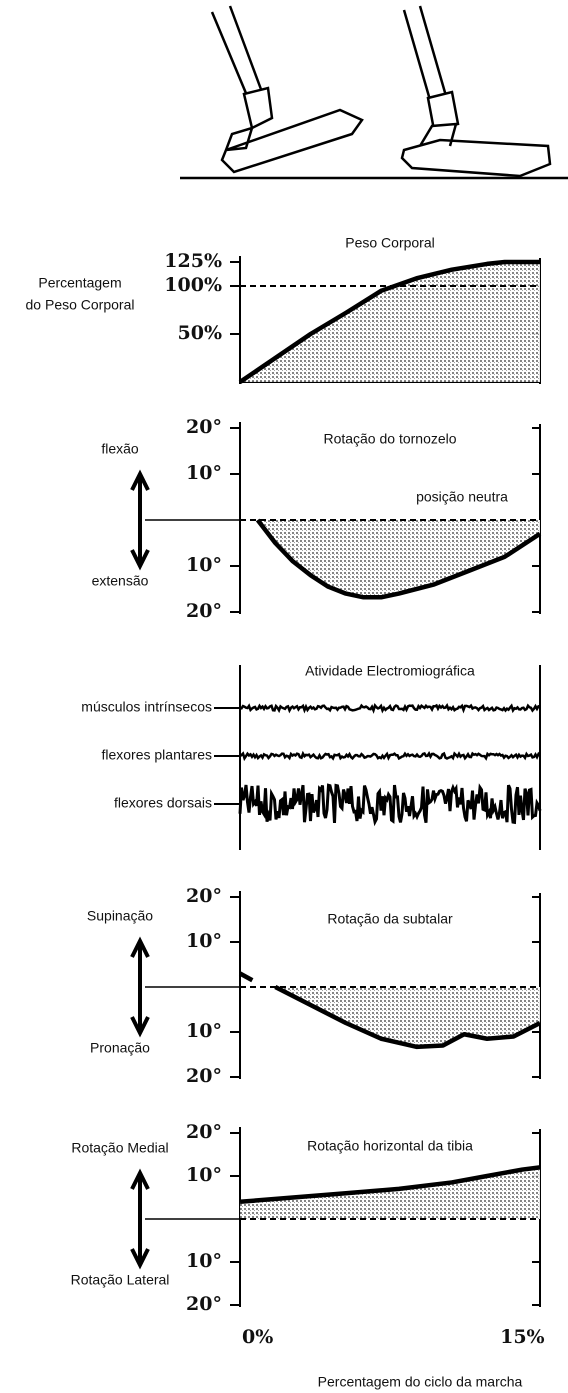  What do you see at coordinates (120, 449) in the screenshot?
I see `direction-label: flexão` at bounding box center [120, 449].